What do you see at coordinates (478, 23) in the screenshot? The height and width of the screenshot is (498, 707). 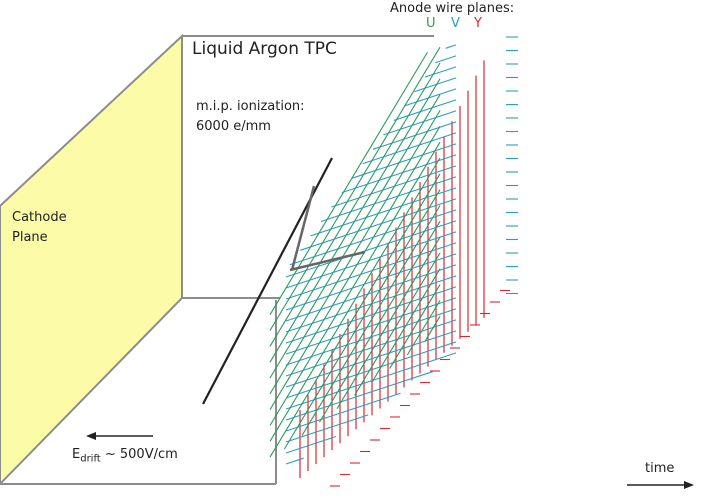 I see `y-plane-label: Y` at bounding box center [478, 23].